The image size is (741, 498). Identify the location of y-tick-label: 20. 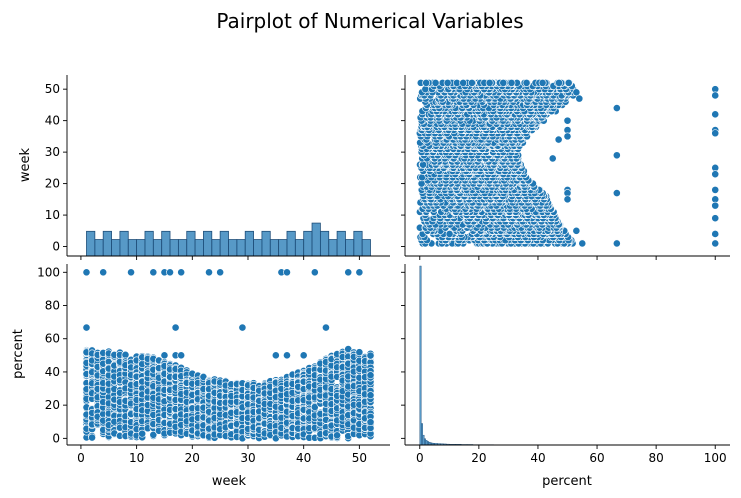
(52, 184).